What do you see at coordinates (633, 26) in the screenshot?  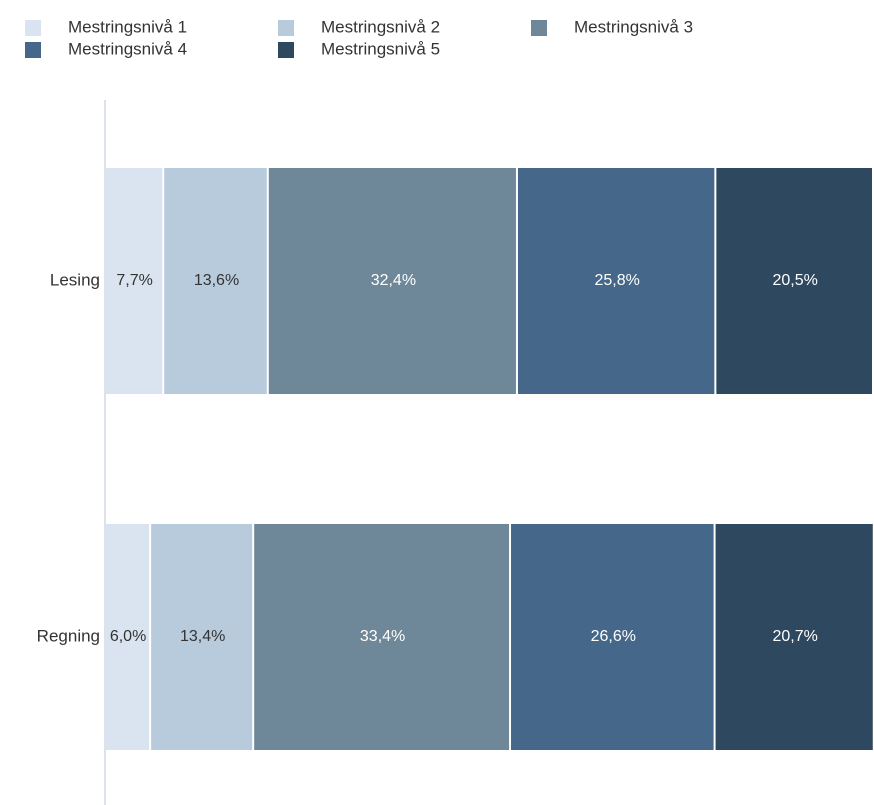 I see `legend-label: Mestringsnivå 3` at bounding box center [633, 26].